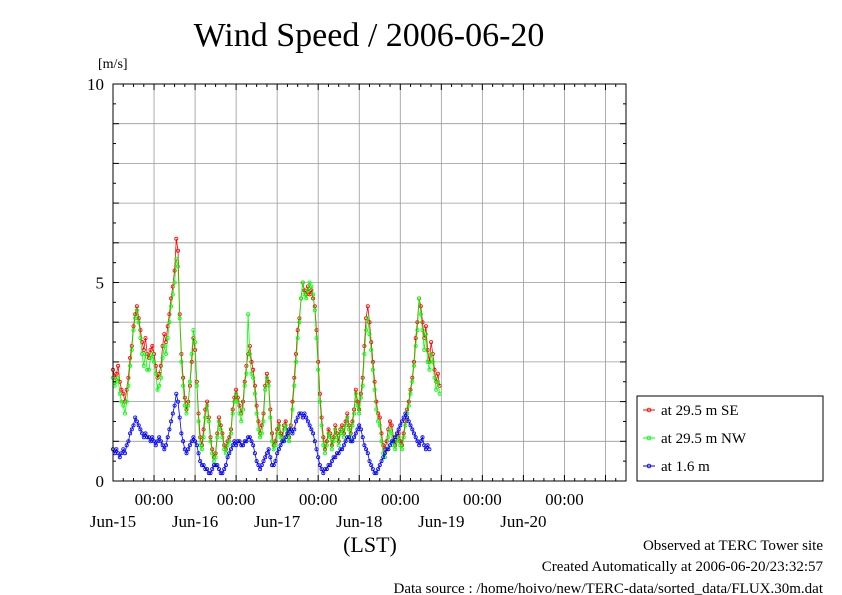 This screenshot has width=842, height=595. Describe the element at coordinates (730, 438) in the screenshot. I see `legend-box` at that location.